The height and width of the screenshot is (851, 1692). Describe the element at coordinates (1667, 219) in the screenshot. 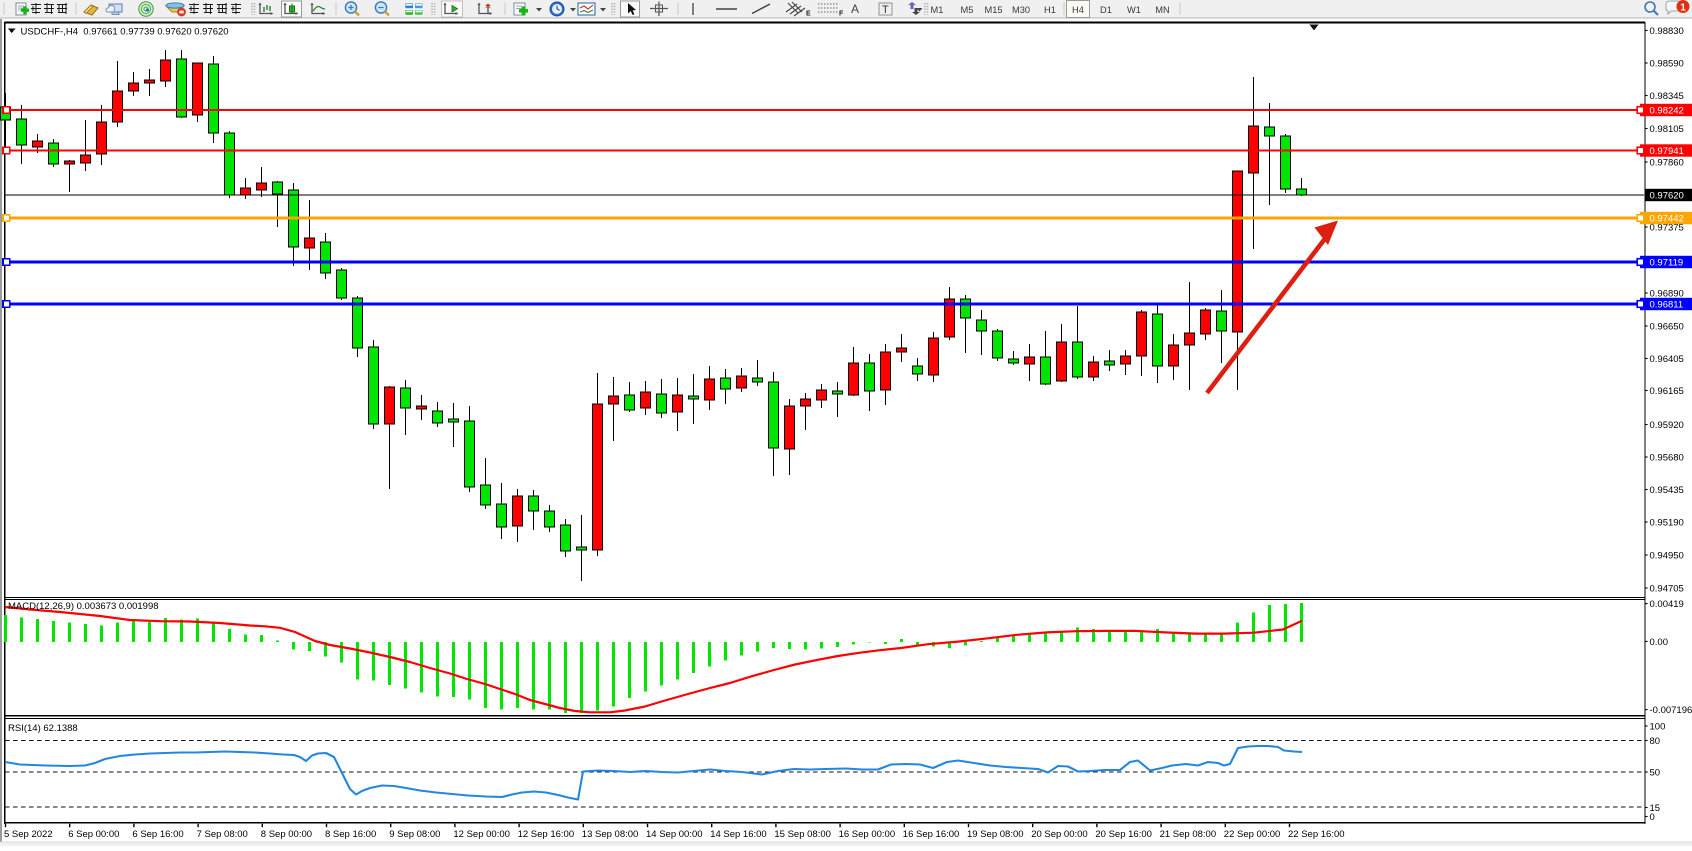

I see `svg-text: 0.97442` at that location.